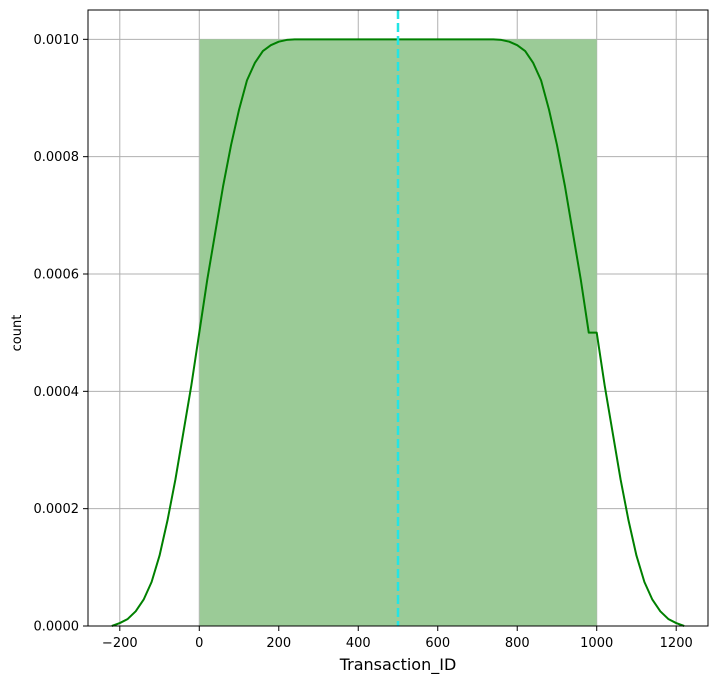 This screenshot has width=718, height=683. Describe the element at coordinates (676, 643) in the screenshot. I see `x-tick-label: 1200` at that location.